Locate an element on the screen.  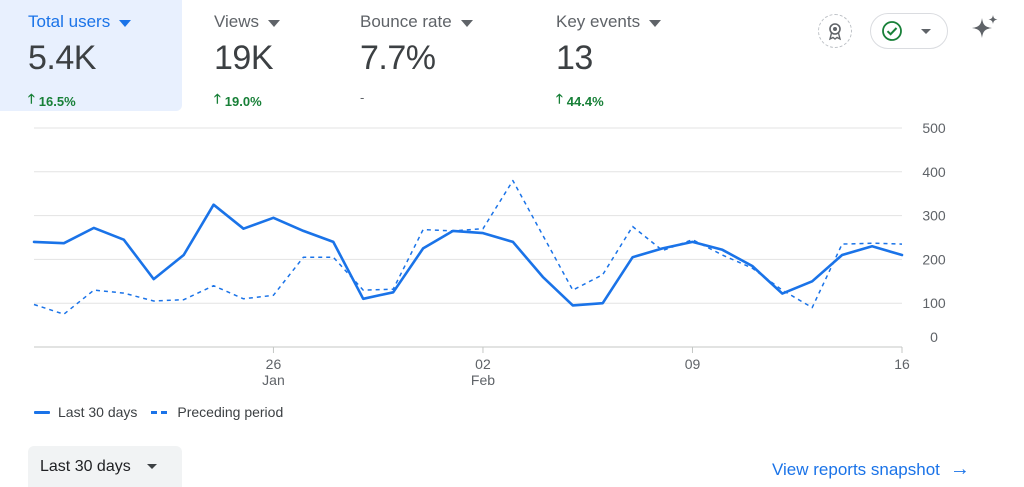
ribbon-badge-icon is located at coordinates (835, 31).